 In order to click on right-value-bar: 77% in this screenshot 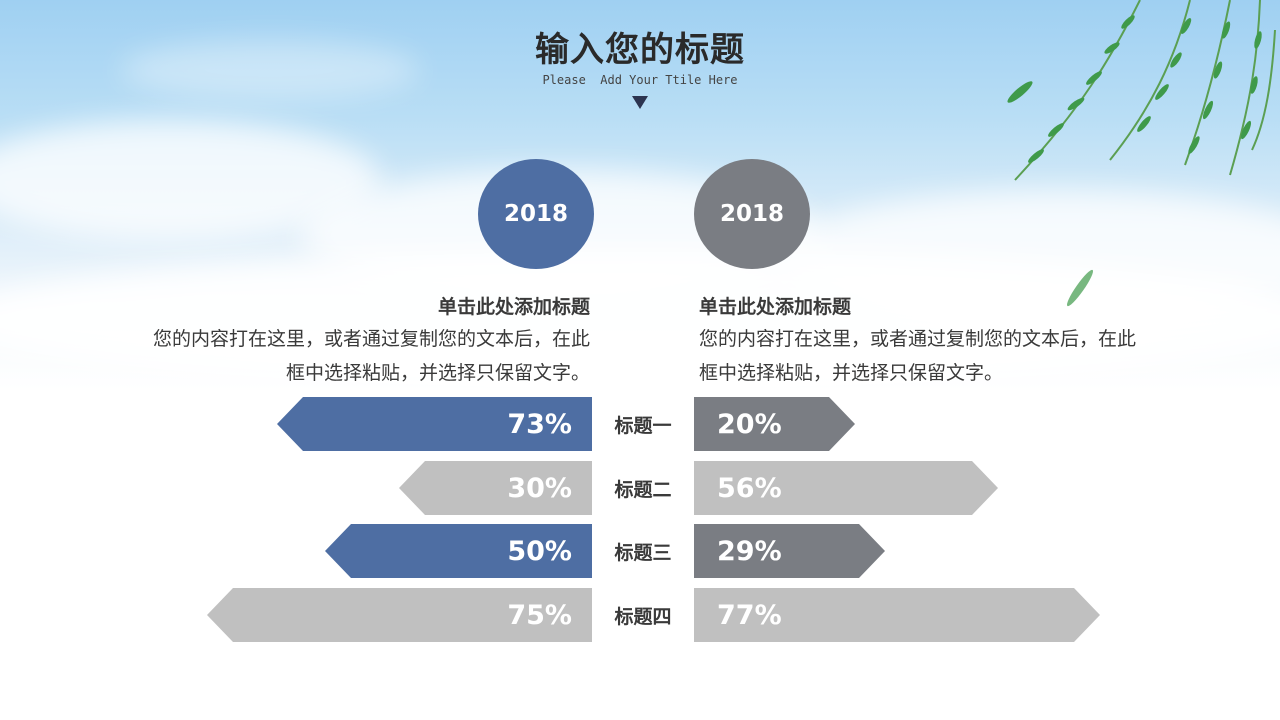, I will do `click(897, 615)`.